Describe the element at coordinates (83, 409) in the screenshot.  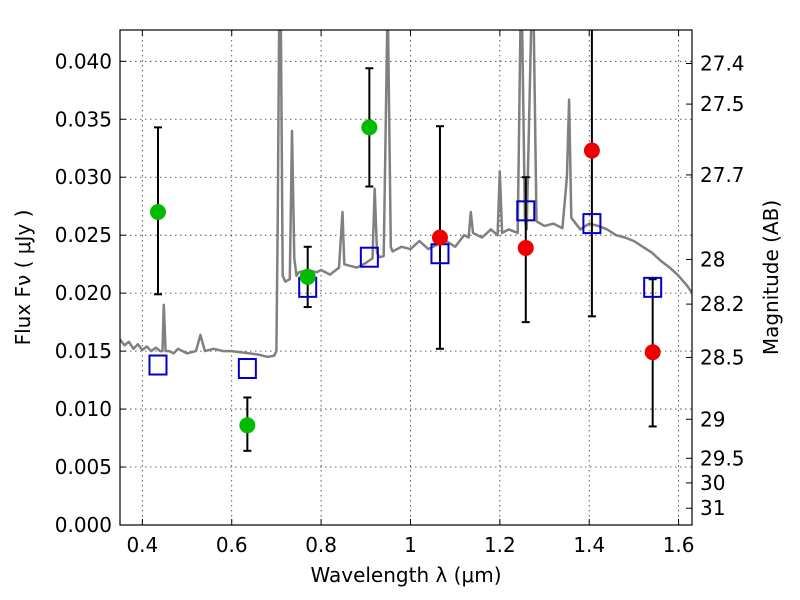
I see `y-tick-label: 0.010` at that location.